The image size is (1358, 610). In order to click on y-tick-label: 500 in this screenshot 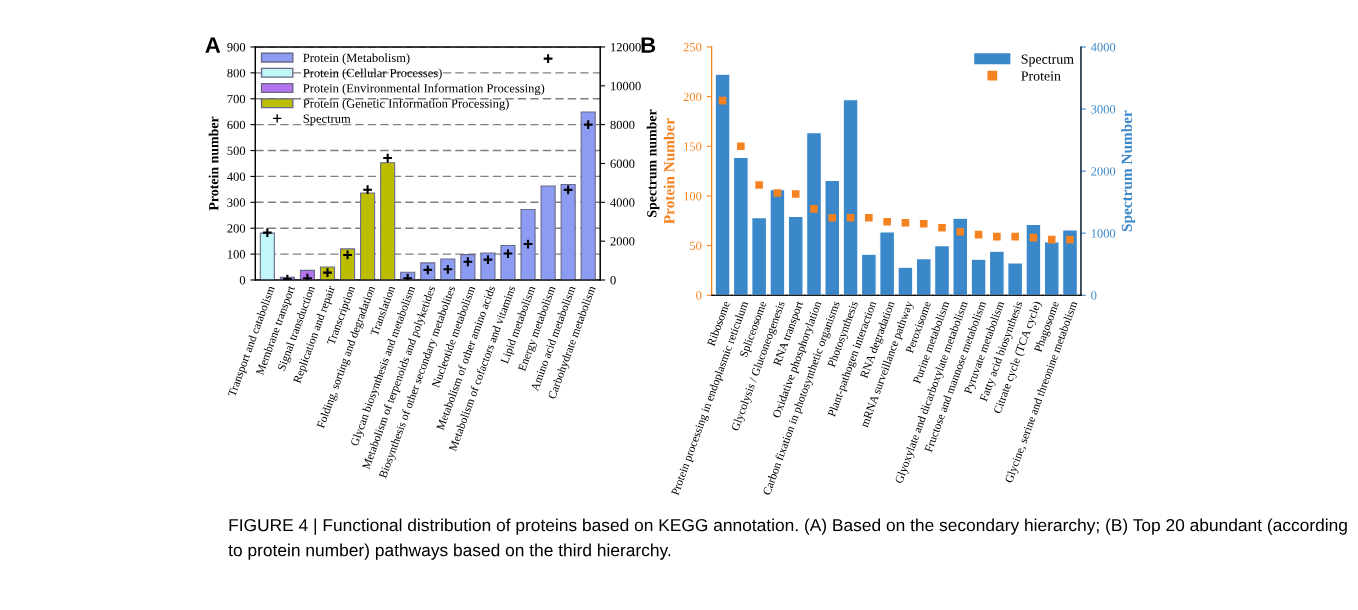, I will do `click(236, 150)`.